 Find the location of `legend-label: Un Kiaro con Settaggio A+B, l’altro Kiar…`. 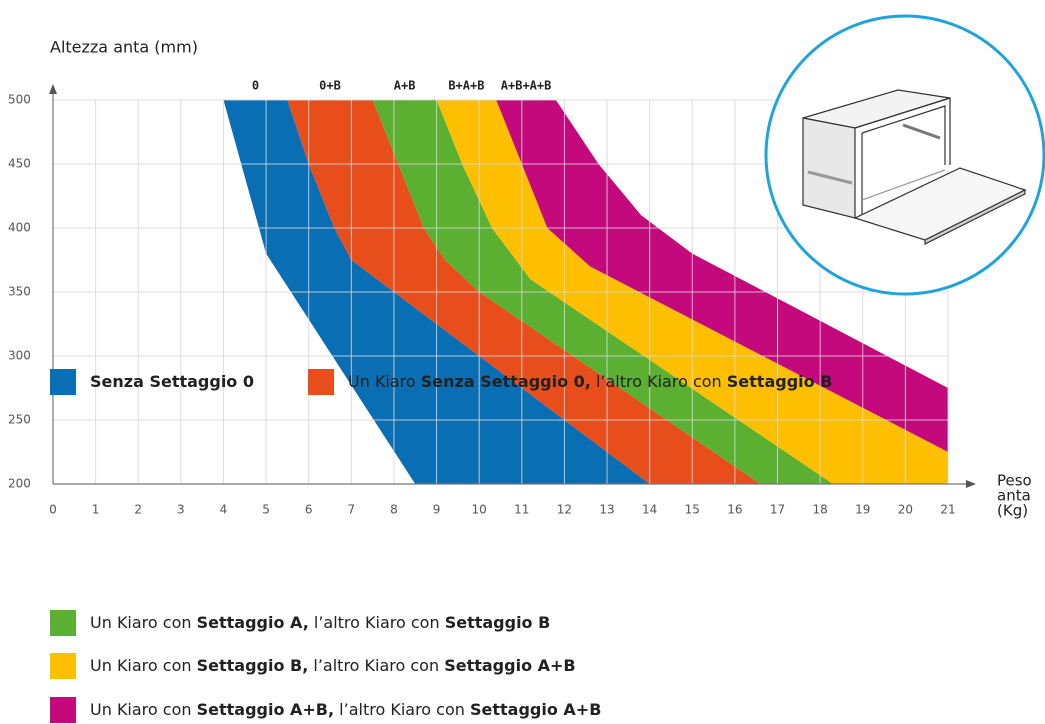

legend-label: Un Kiaro con Settaggio A+B, l’altro Kiar… is located at coordinates (345, 709).